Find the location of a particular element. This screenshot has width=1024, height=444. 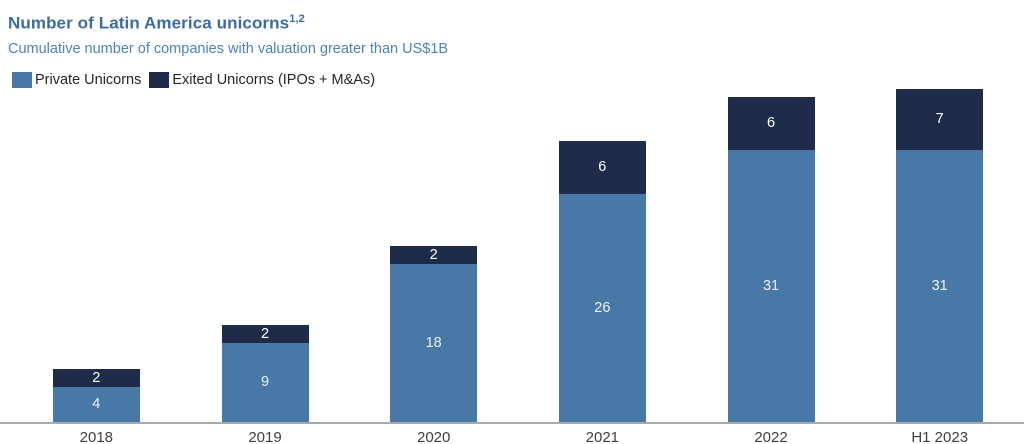

bar-2022: 6 31 is located at coordinates (771, 259).